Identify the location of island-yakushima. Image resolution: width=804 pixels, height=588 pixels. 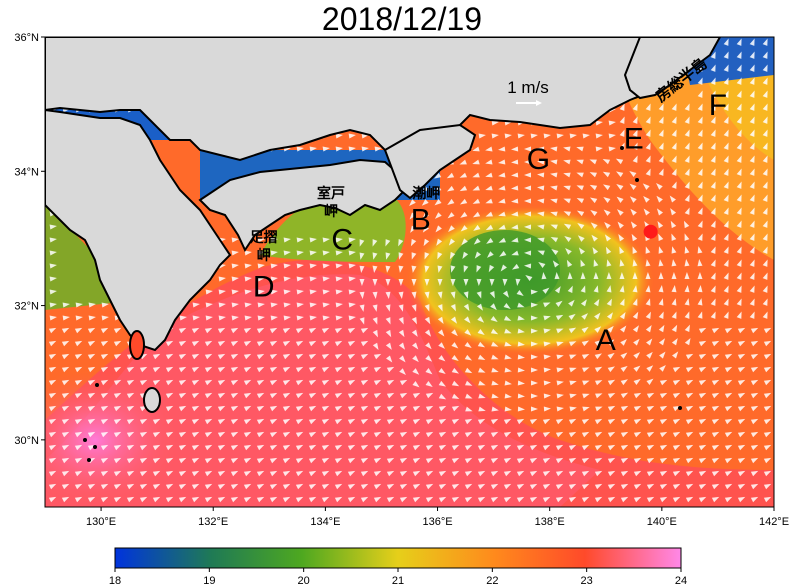
(152, 400).